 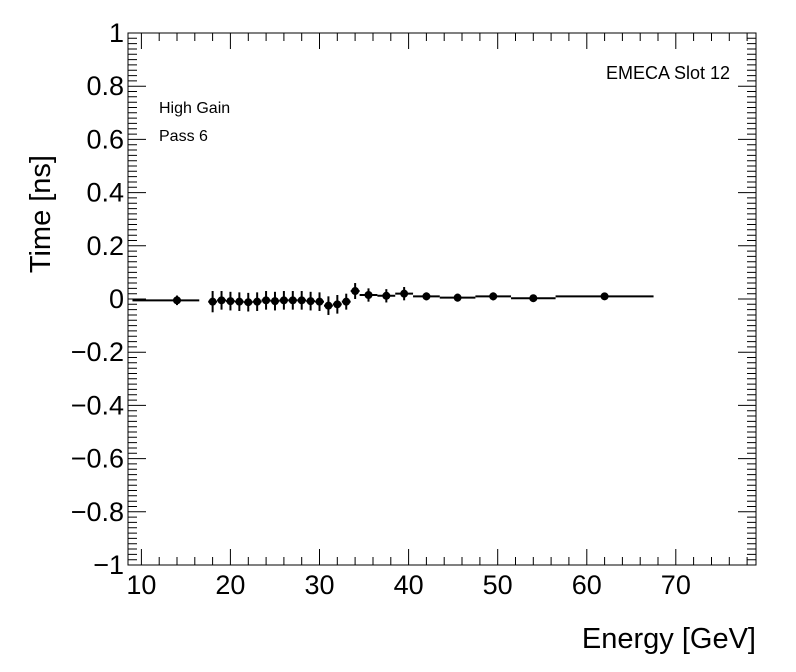 I want to click on y-tick-label: 0.6, so click(x=105, y=139).